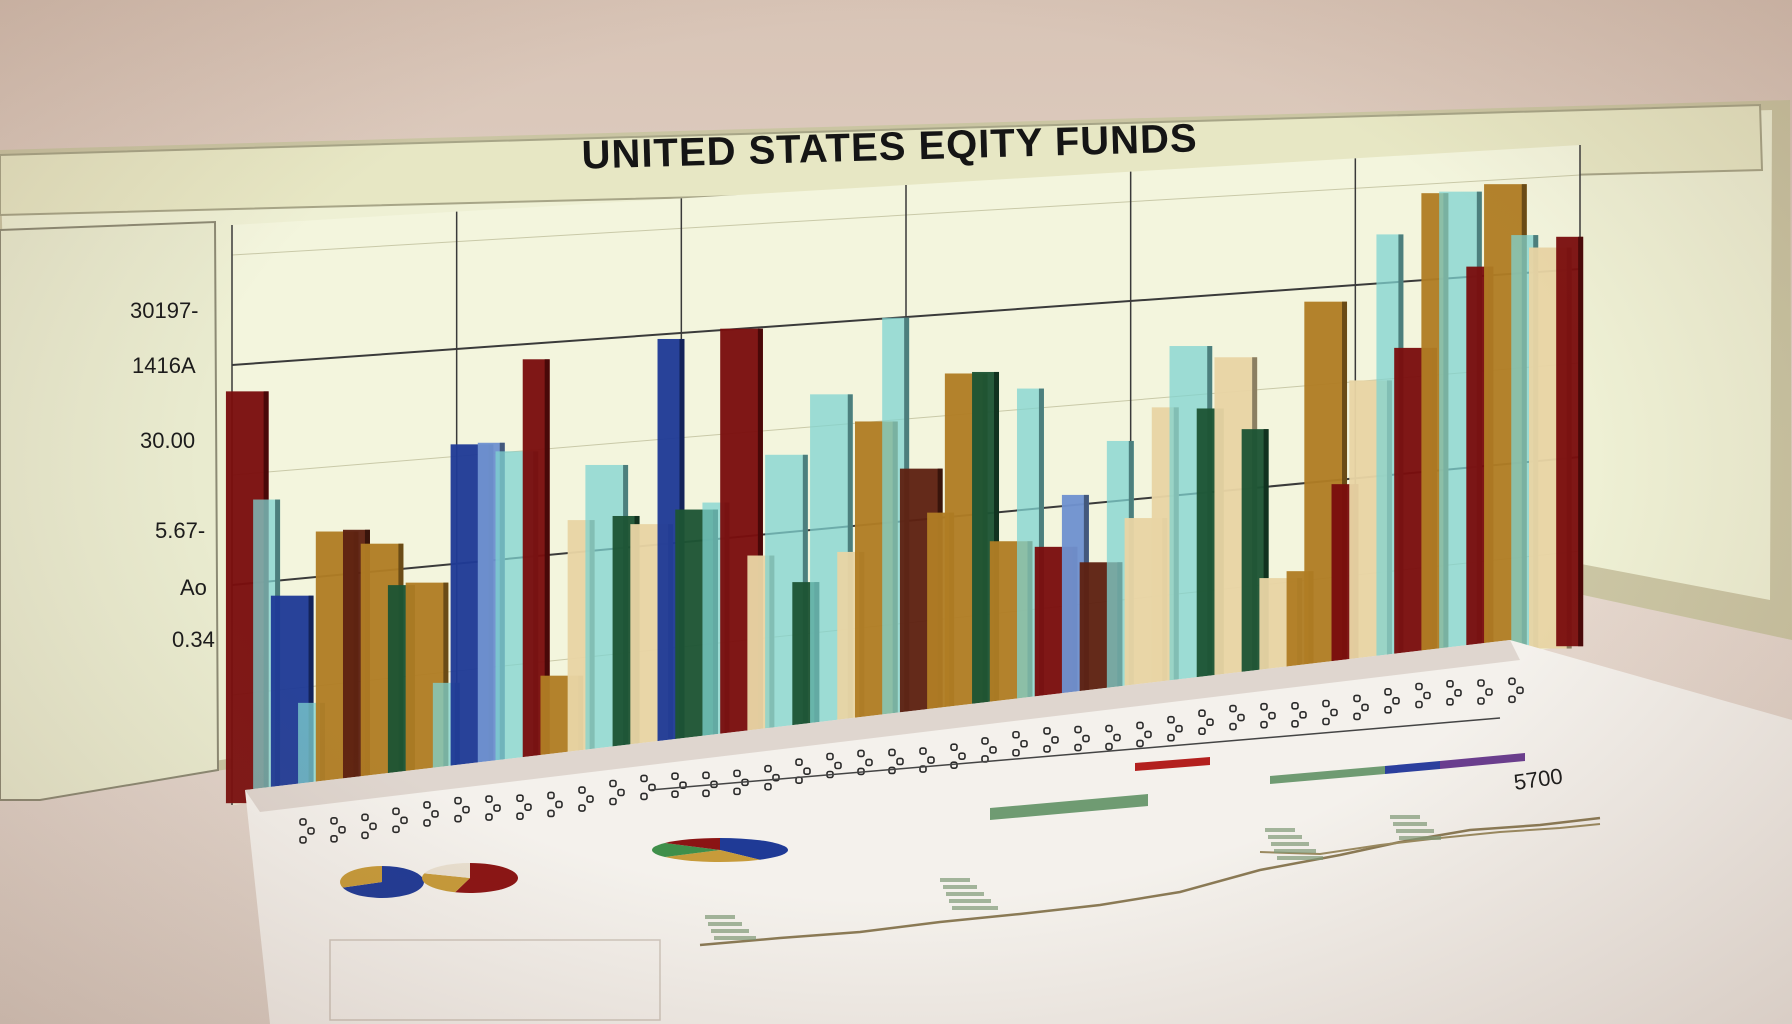 Image resolution: width=1792 pixels, height=1024 pixels. I want to click on y-tick-label: 5.67-, so click(180, 530).